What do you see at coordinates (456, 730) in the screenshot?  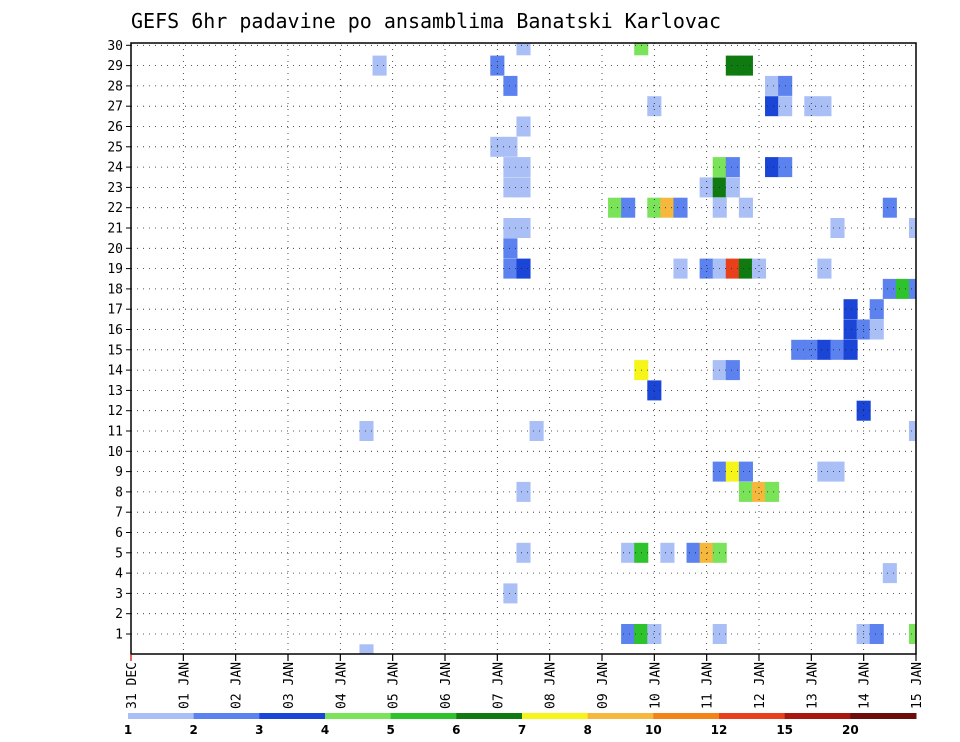 I see `colorbar-label: 6` at bounding box center [456, 730].